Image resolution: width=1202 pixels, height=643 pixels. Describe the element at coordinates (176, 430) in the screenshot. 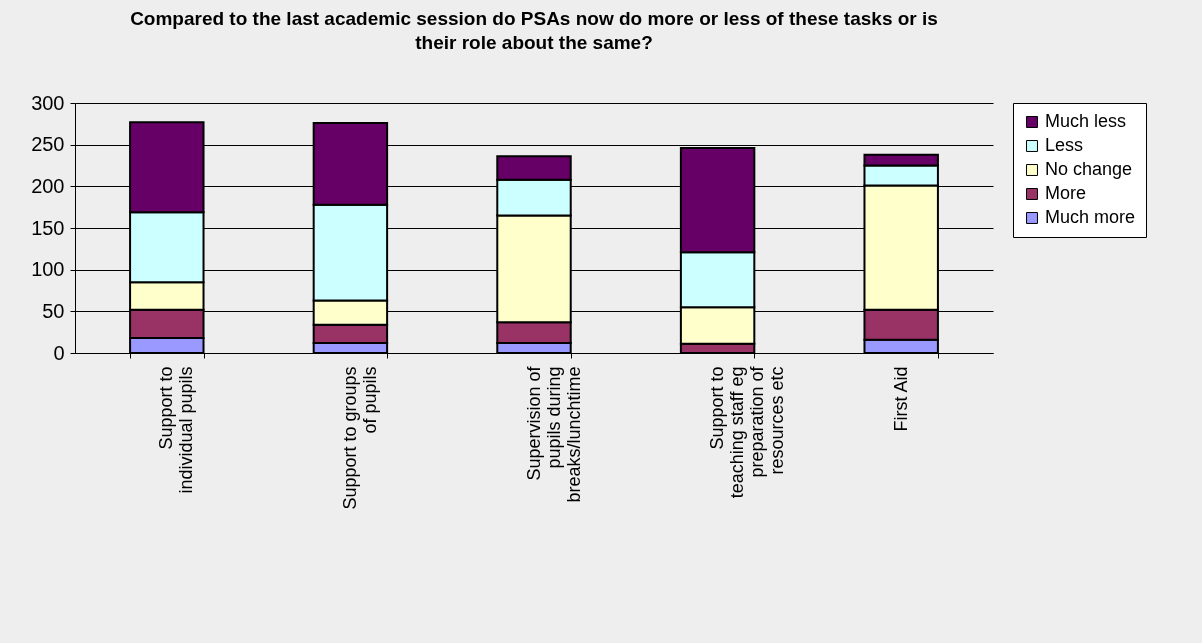

I see `x-tick-label: Support to individual pupils` at that location.